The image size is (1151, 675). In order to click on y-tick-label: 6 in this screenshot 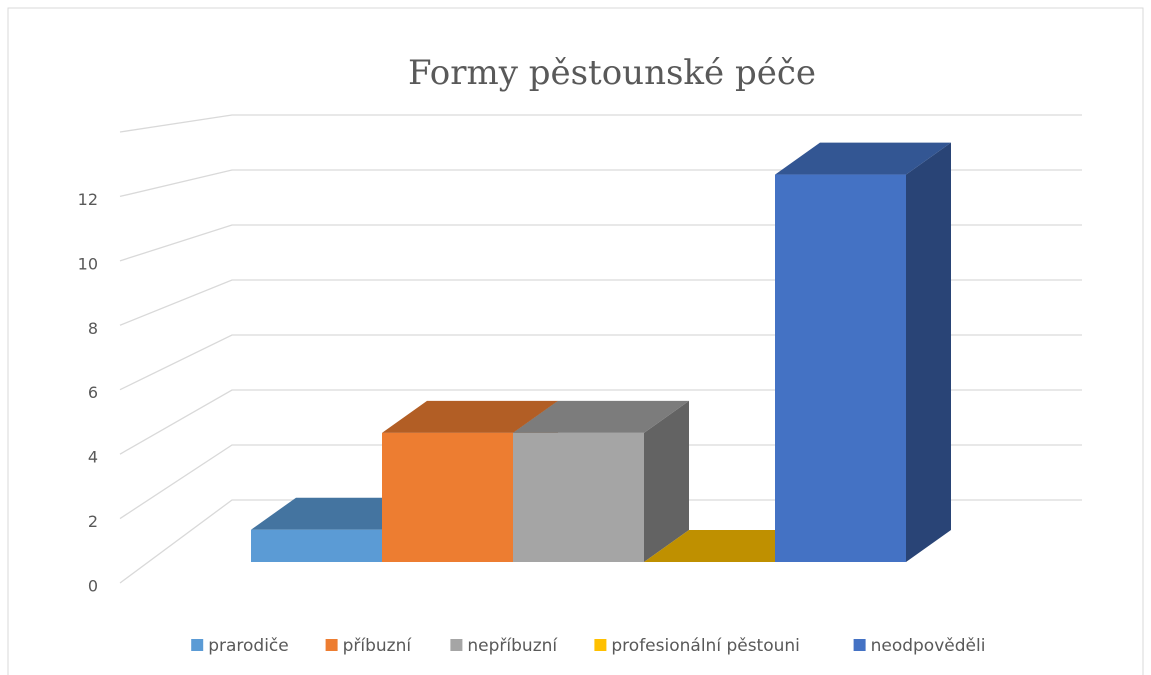, I will do `click(93, 392)`.